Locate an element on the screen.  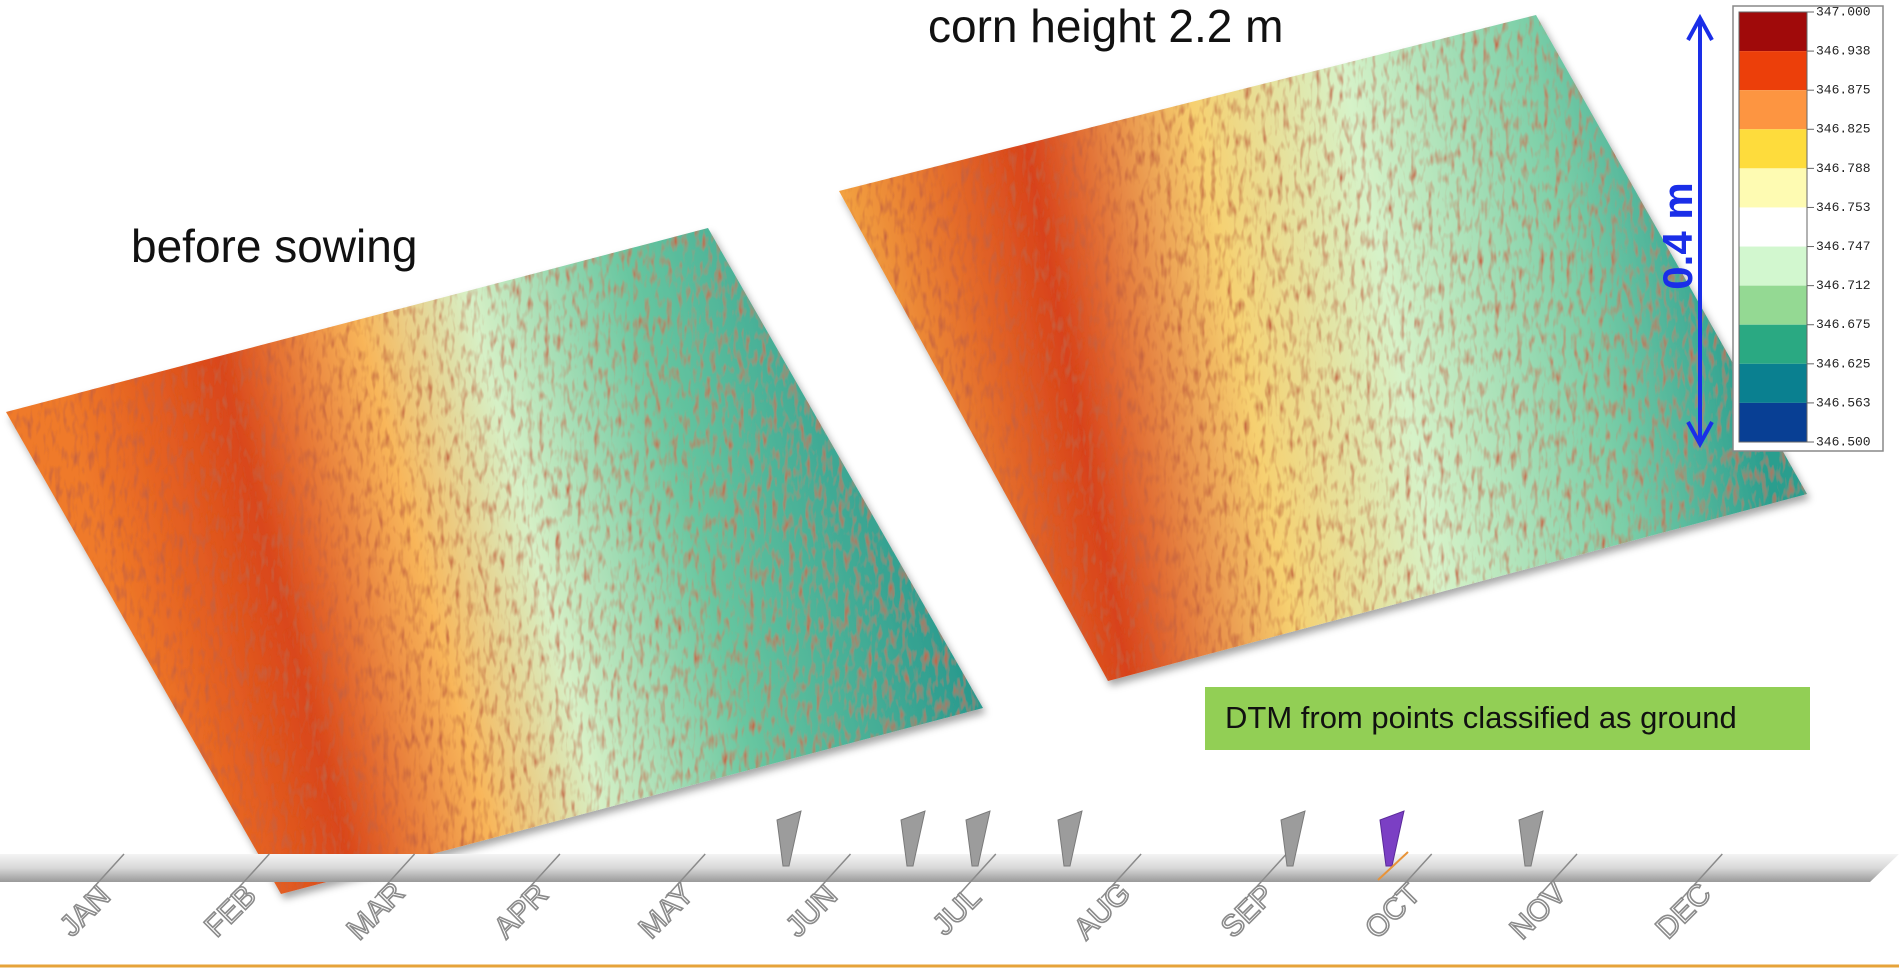
legend-label: 346.875 is located at coordinates (1843, 90).